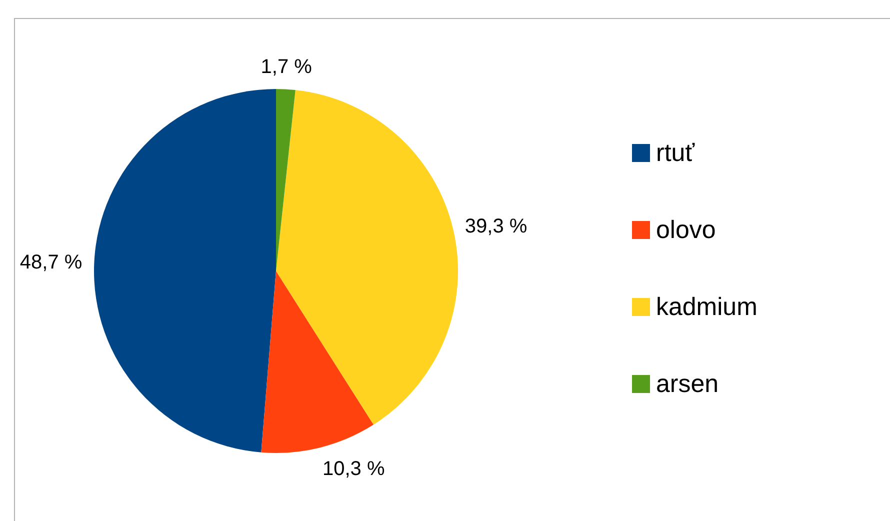  Describe the element at coordinates (675, 153) in the screenshot. I see `legend-label: rtuť` at that location.